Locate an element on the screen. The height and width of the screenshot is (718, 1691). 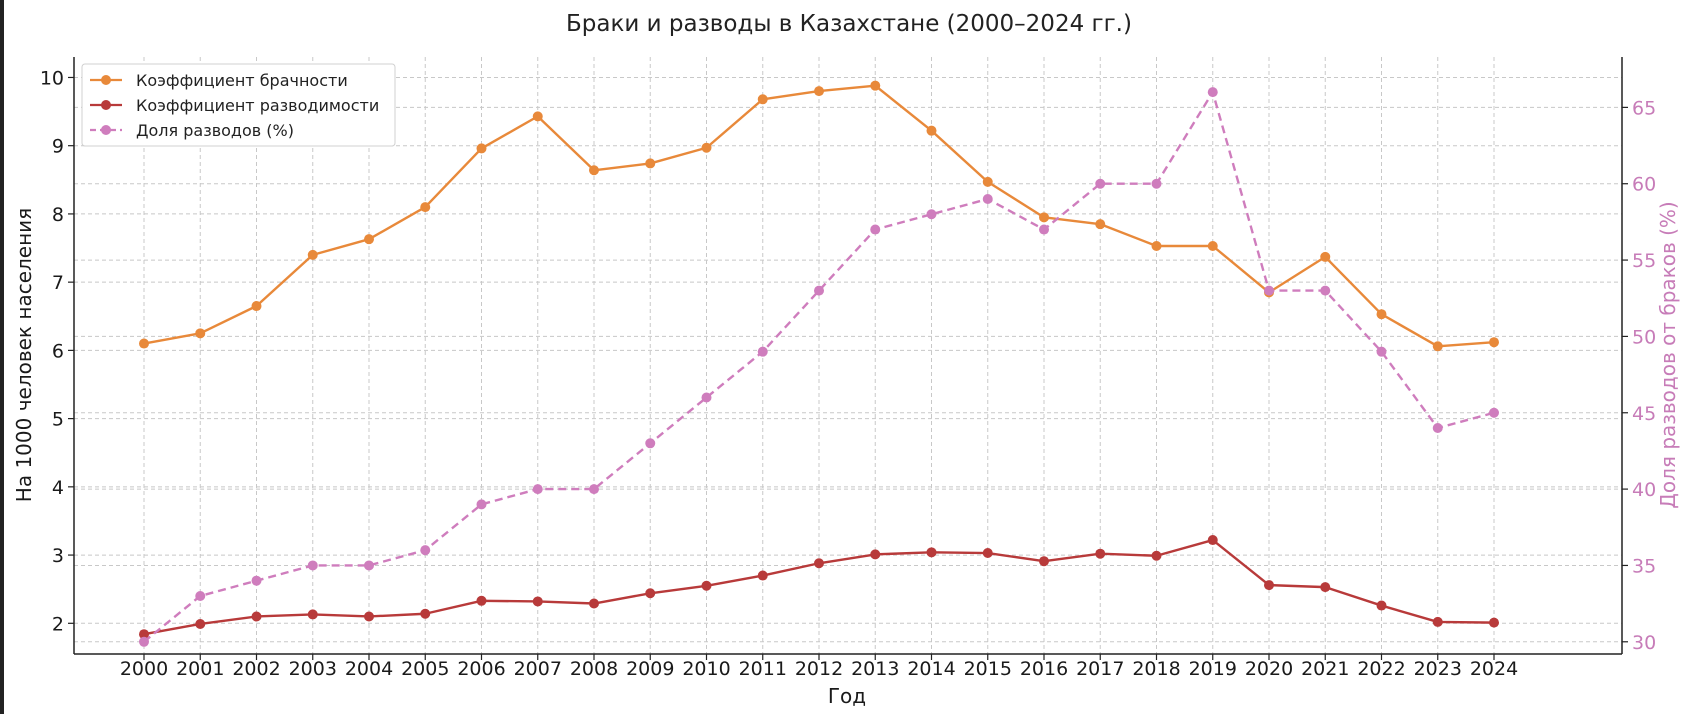
x-tick-label: 2008 is located at coordinates (594, 669).